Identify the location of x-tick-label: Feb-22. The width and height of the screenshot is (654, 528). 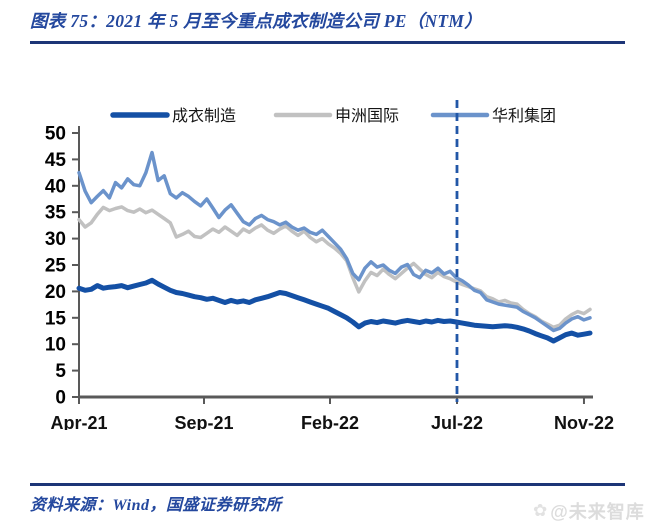
(330, 421).